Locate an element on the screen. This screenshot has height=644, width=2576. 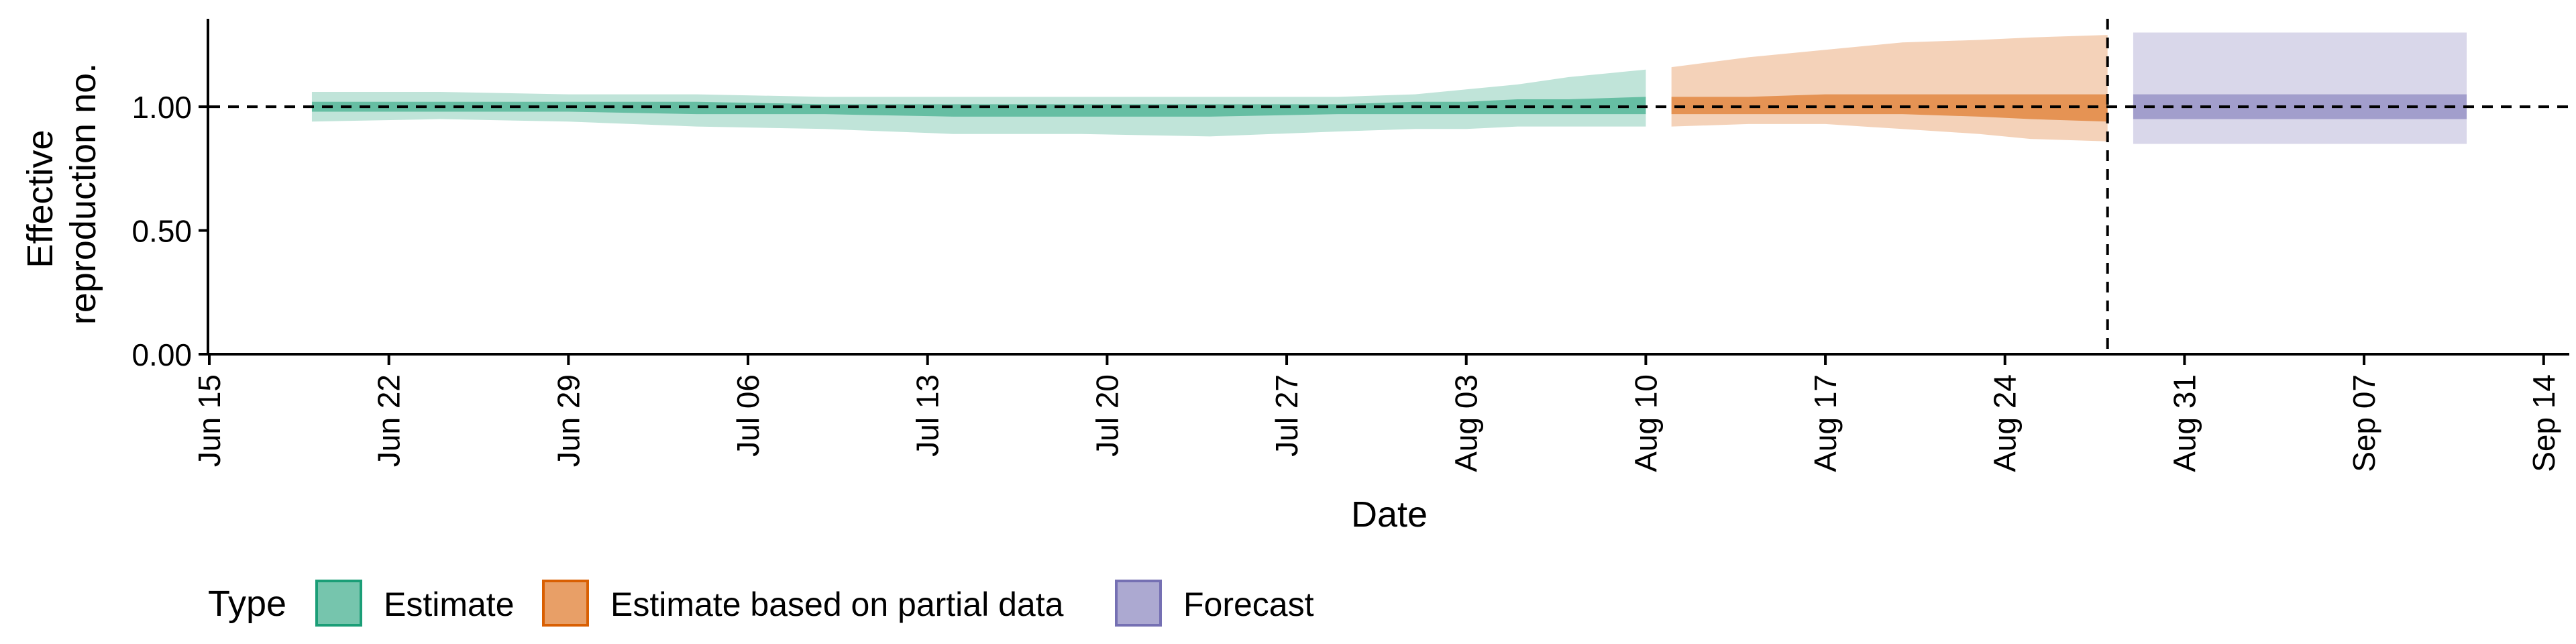
x-tick-label: Aug 17 is located at coordinates (1825, 423).